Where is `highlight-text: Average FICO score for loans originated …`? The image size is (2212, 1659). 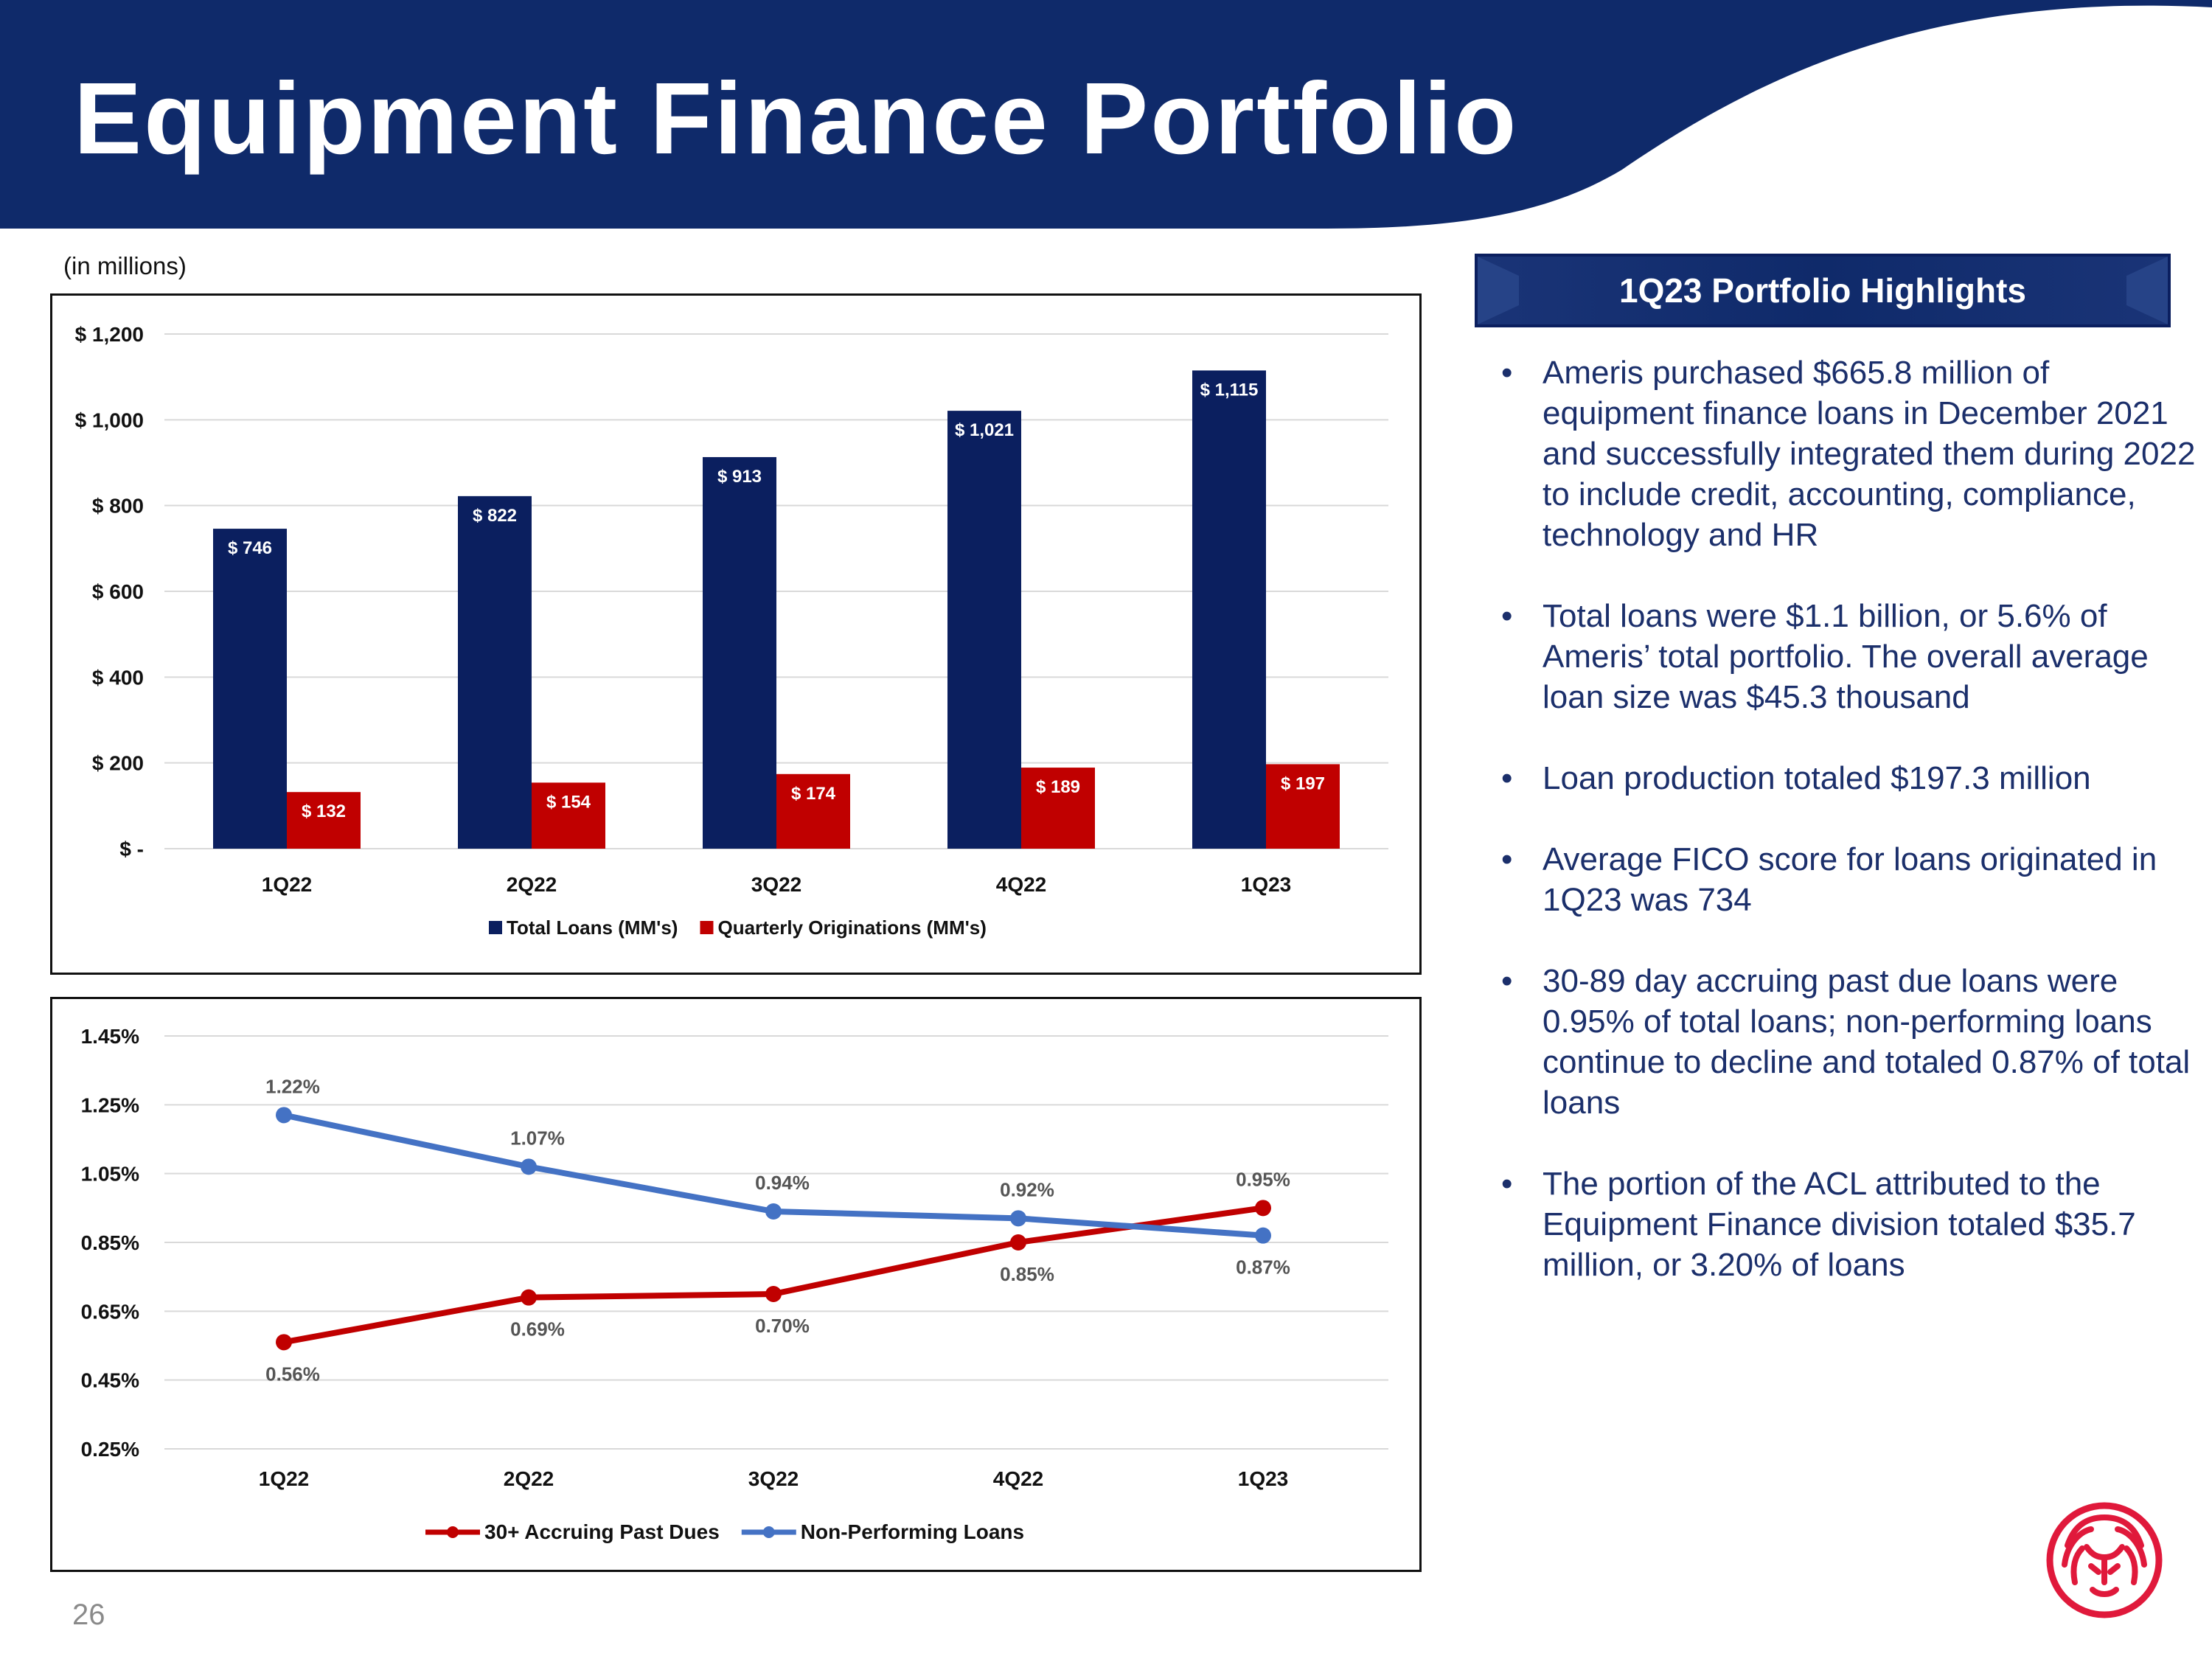
highlight-text: Average FICO score for loans originated … is located at coordinates (1850, 879).